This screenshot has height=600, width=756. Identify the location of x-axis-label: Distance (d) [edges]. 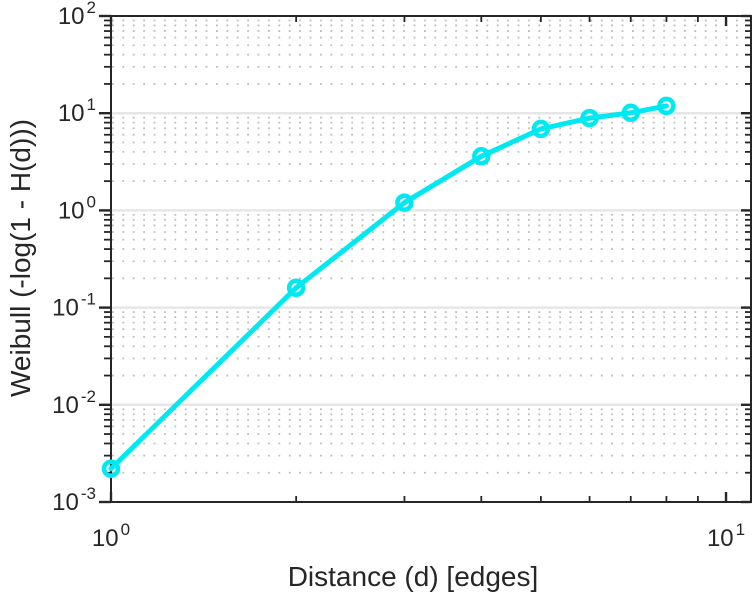
(413, 576).